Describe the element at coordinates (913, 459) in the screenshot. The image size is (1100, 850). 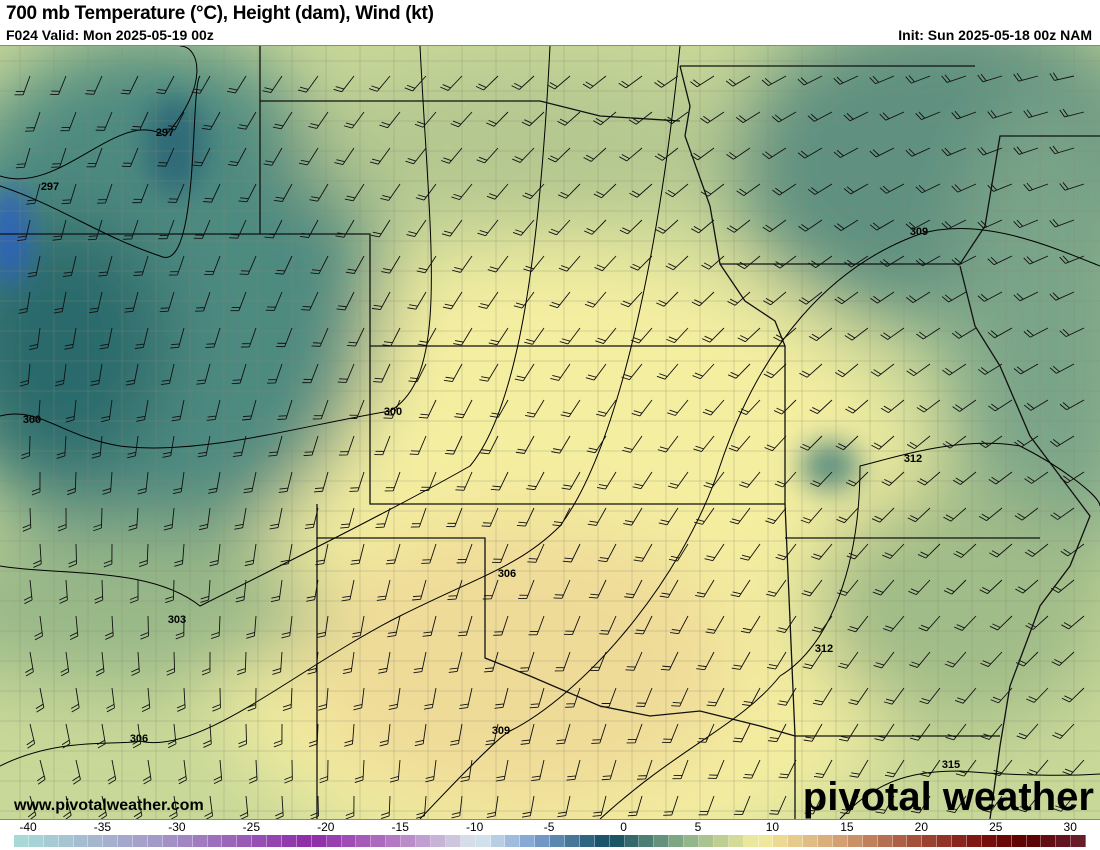
I see `contour-label: 312` at that location.